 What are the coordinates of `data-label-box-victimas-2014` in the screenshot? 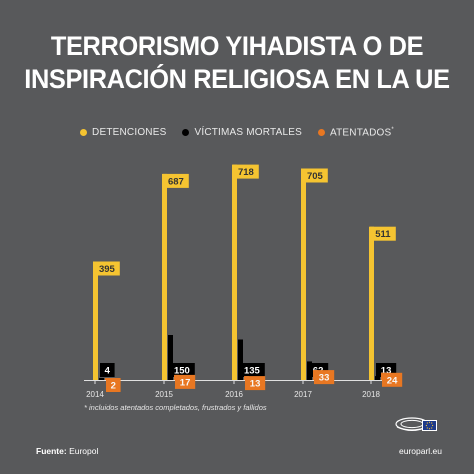 It's located at (107, 370).